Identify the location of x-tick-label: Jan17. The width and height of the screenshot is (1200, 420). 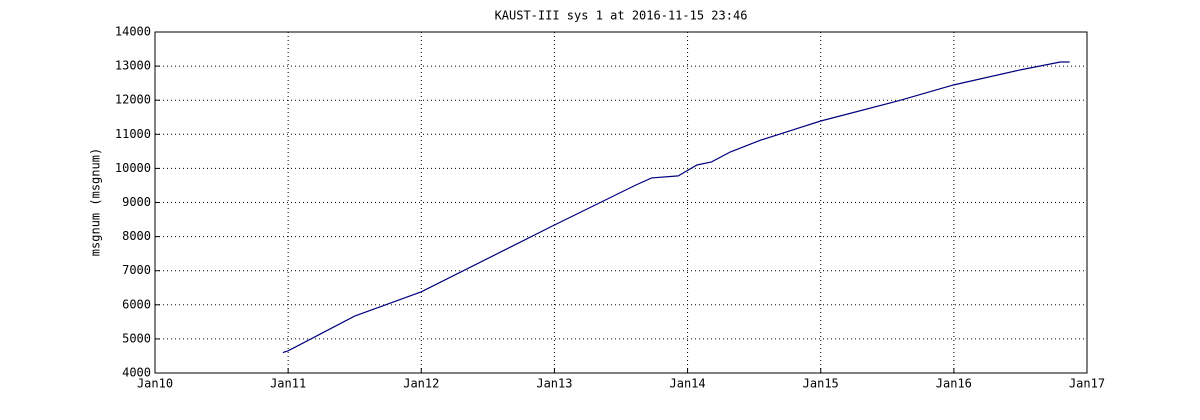
(1087, 384).